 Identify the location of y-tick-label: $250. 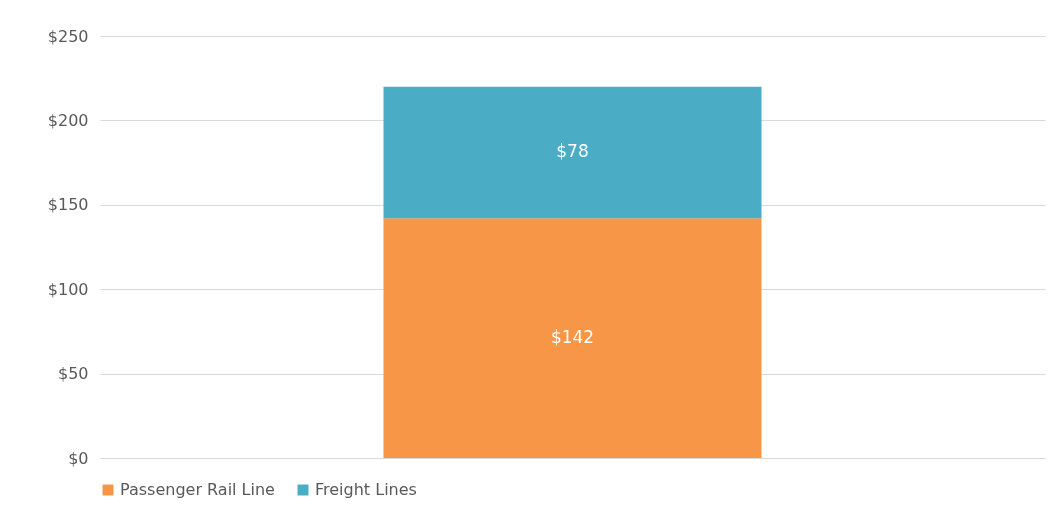
(68, 36).